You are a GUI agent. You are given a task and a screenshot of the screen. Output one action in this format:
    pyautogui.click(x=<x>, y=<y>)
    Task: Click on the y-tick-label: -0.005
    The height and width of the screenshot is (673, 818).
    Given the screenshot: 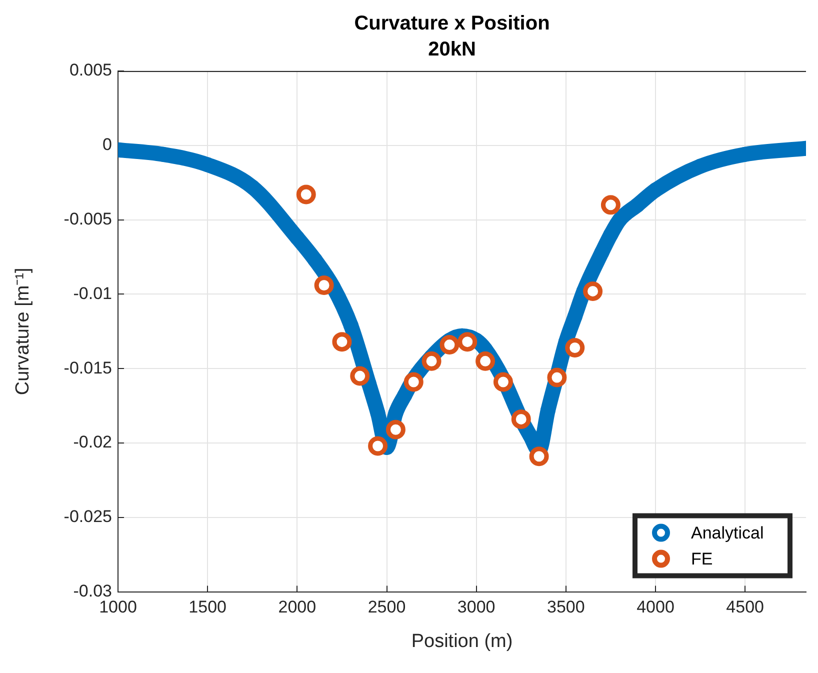 What is the action you would take?
    pyautogui.click(x=88, y=218)
    